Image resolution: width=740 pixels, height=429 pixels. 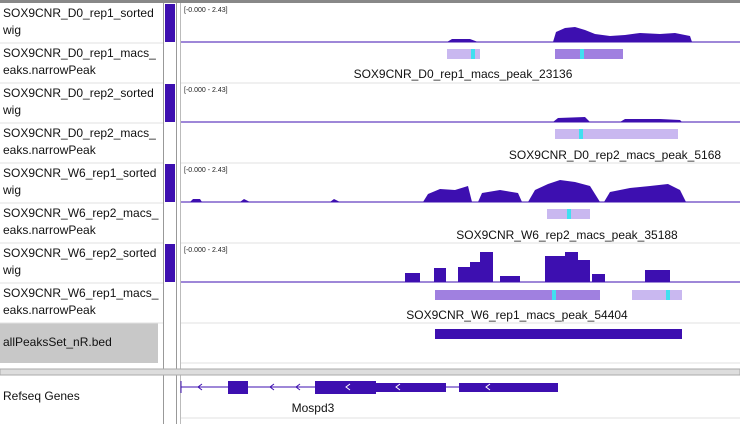 What do you see at coordinates (313, 408) in the screenshot?
I see `gene-label: Mospd3` at bounding box center [313, 408].